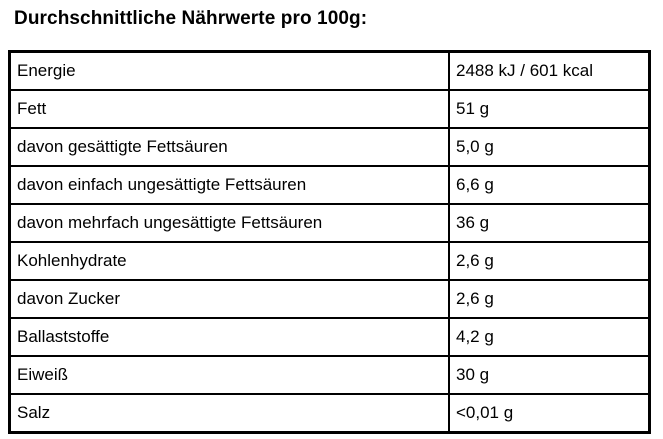  Describe the element at coordinates (191, 18) in the screenshot. I see `title: Durchschnittliche Nährwerte pro 100g:` at that location.